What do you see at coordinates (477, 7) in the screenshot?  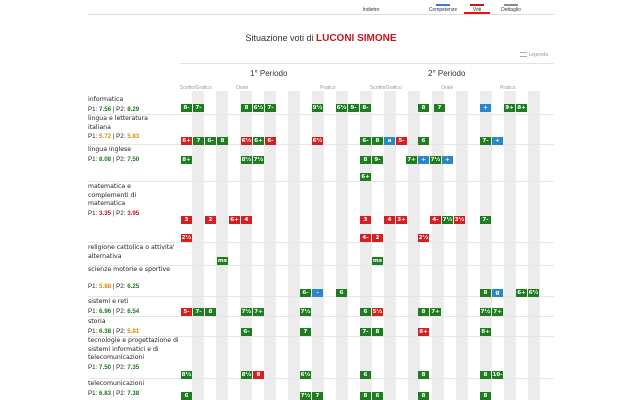 I see `voti-tab: Voti` at bounding box center [477, 7].